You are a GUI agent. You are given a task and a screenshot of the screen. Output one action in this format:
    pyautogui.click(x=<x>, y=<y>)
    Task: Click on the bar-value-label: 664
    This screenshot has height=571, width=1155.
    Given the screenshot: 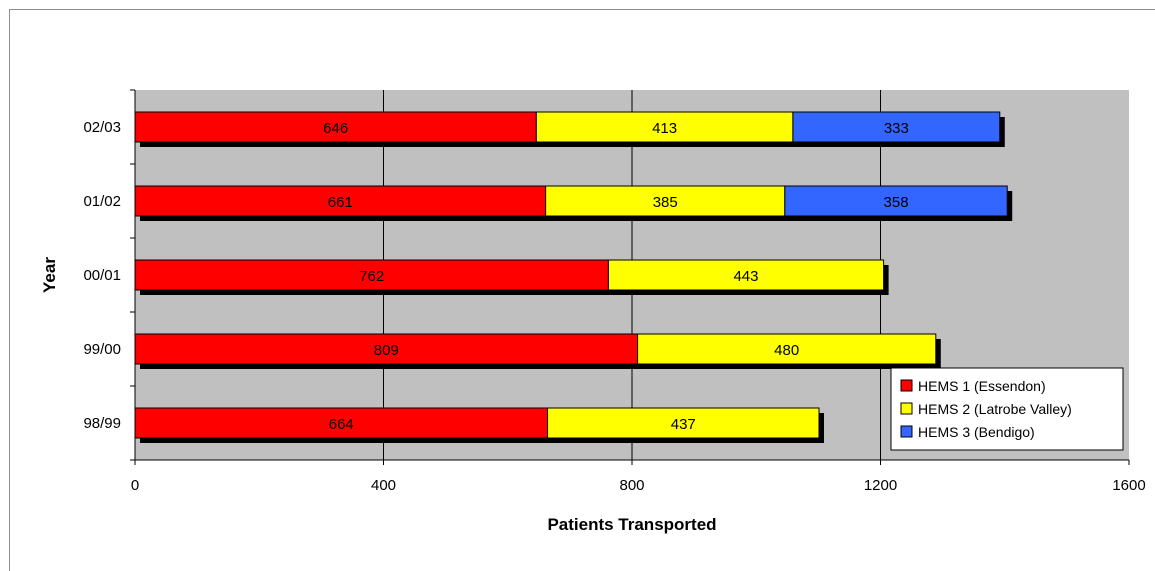 What is the action you would take?
    pyautogui.click(x=341, y=424)
    